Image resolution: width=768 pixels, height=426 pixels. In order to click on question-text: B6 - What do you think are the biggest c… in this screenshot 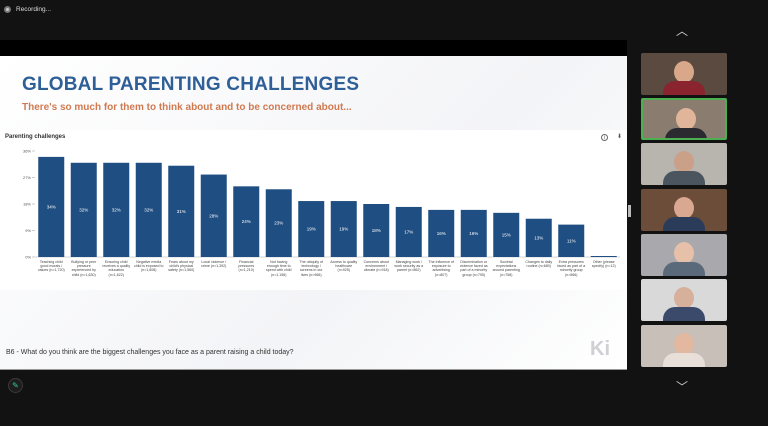, I will do `click(150, 352)`.